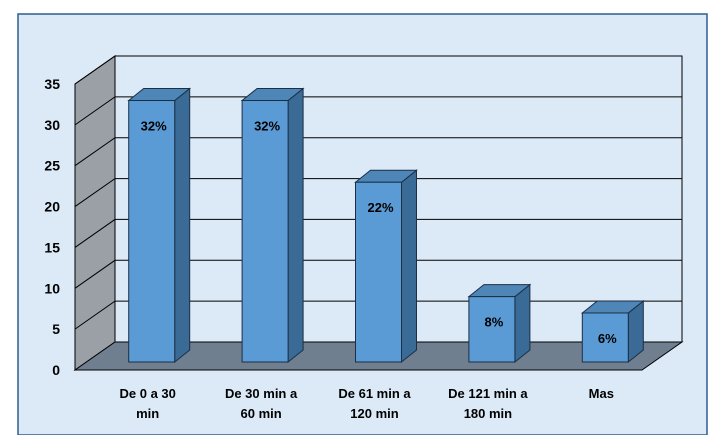  I want to click on x-category-label: min, so click(147, 413).